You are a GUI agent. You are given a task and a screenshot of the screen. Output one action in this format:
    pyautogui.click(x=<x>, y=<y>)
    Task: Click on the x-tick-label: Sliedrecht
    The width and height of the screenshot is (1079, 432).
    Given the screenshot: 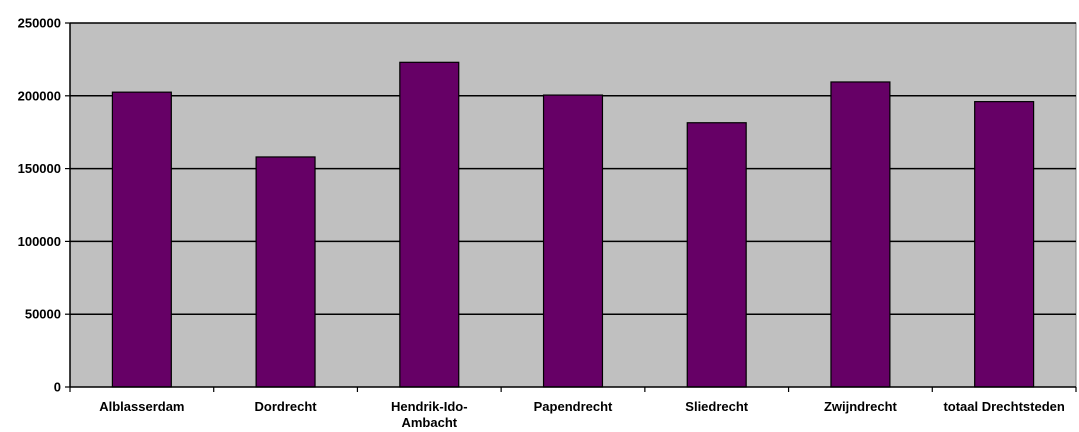 What is the action you would take?
    pyautogui.click(x=717, y=406)
    